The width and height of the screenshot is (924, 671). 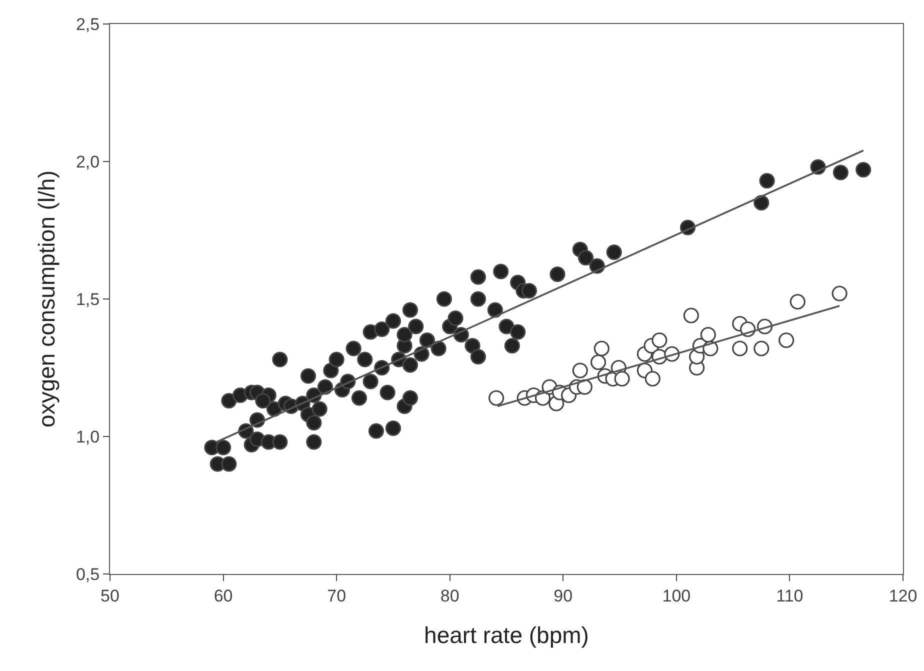 What do you see at coordinates (88, 574) in the screenshot?
I see `y-tick-label: 0,5` at bounding box center [88, 574].